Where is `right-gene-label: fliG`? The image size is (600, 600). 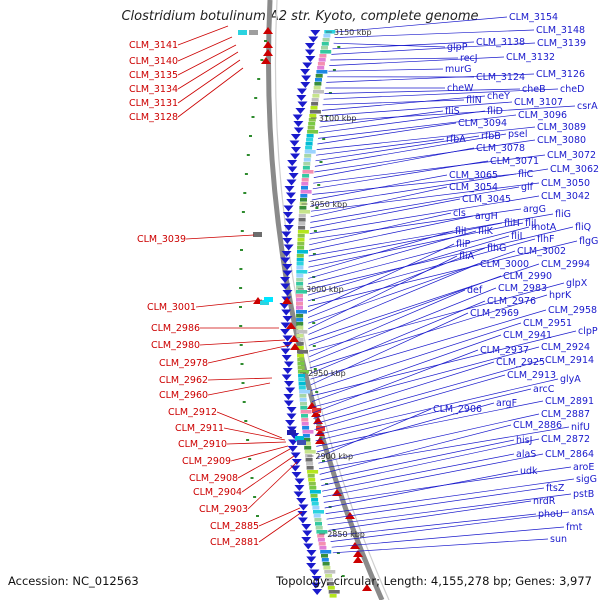
right-gene-label: fliG is located at coordinates (563, 214).